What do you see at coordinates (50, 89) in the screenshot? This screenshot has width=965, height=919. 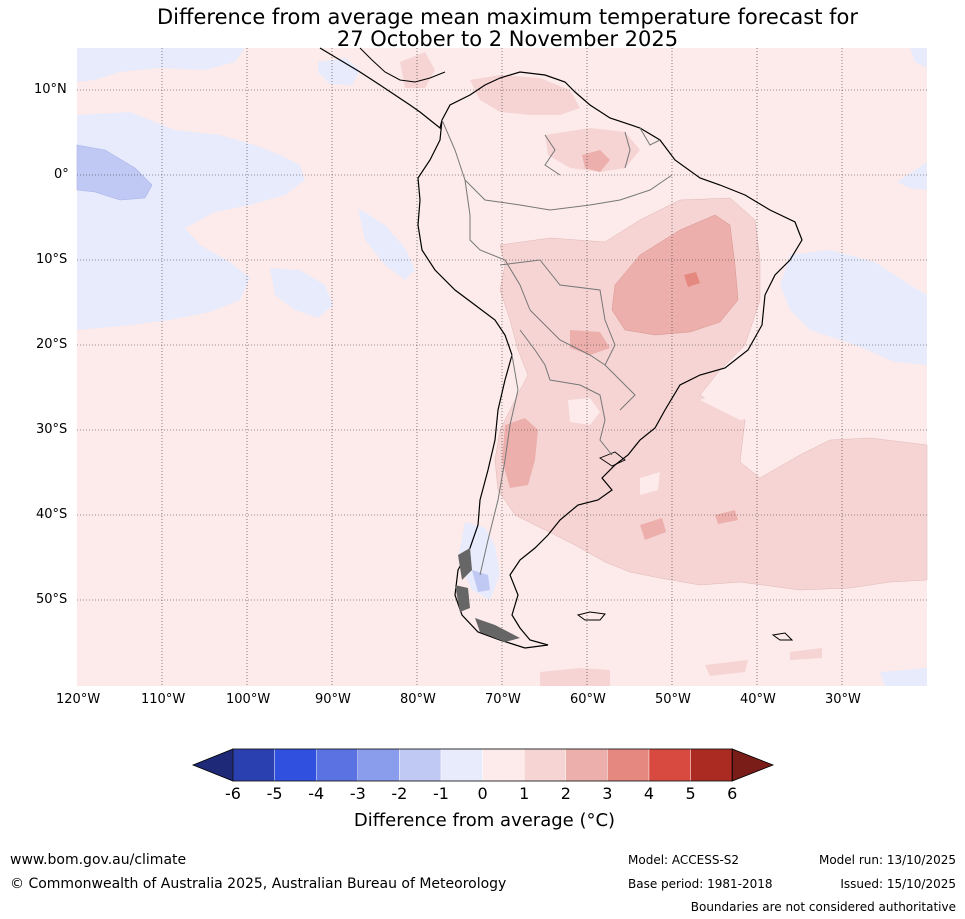 I see `lat-label: 10°N` at bounding box center [50, 89].